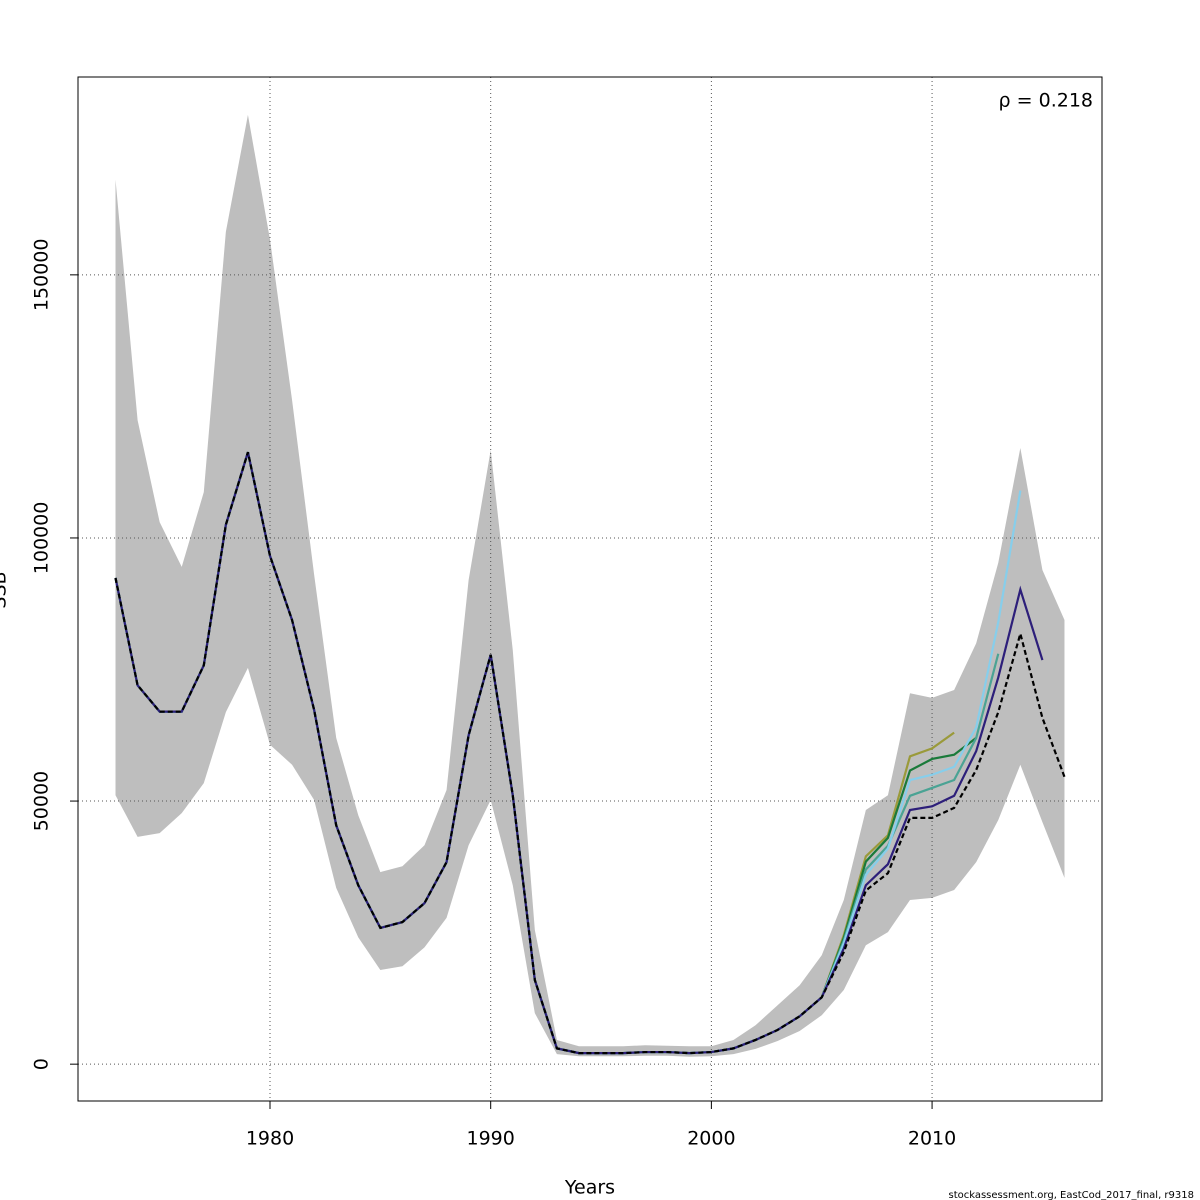  Describe the element at coordinates (491, 1139) in the screenshot. I see `x-tick-label: 1990` at that location.